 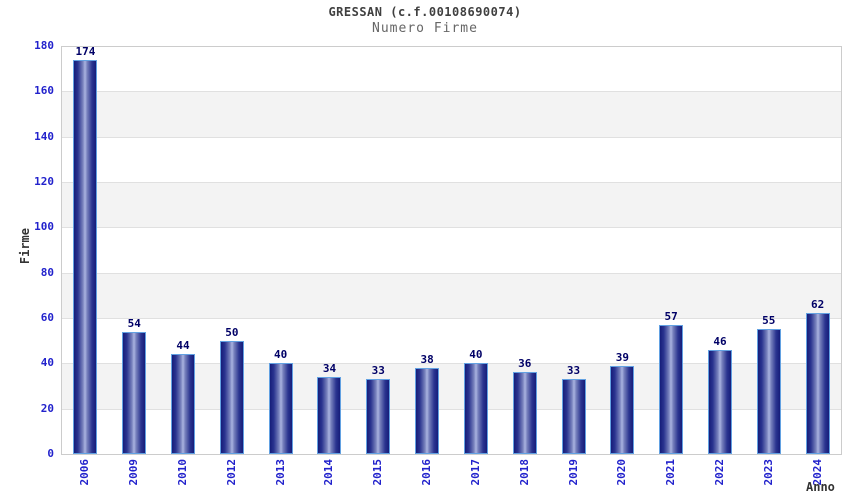 What do you see at coordinates (133, 472) in the screenshot?
I see `x-tick-label: 2009` at bounding box center [133, 472].